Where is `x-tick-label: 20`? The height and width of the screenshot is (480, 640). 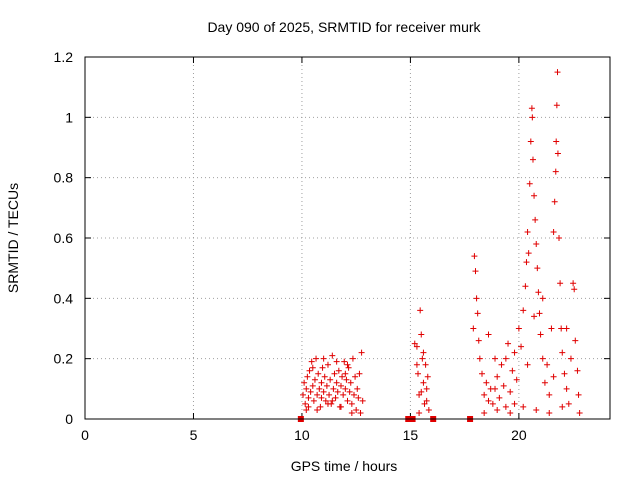
x-tick-label: 20 is located at coordinates (519, 435).